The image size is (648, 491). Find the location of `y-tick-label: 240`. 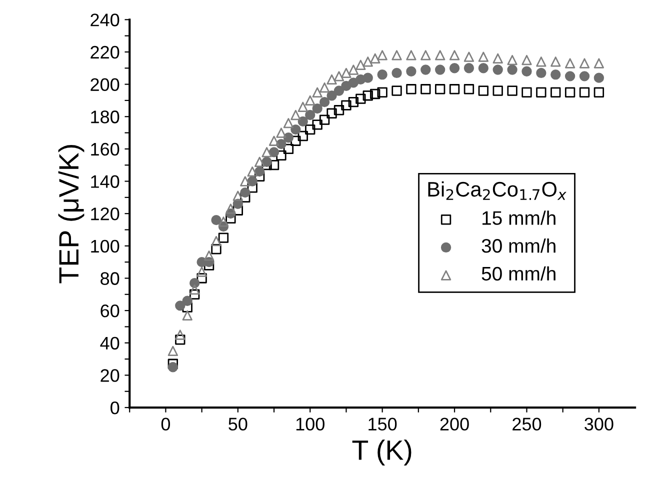

y-tick-label: 240 is located at coordinates (105, 20).